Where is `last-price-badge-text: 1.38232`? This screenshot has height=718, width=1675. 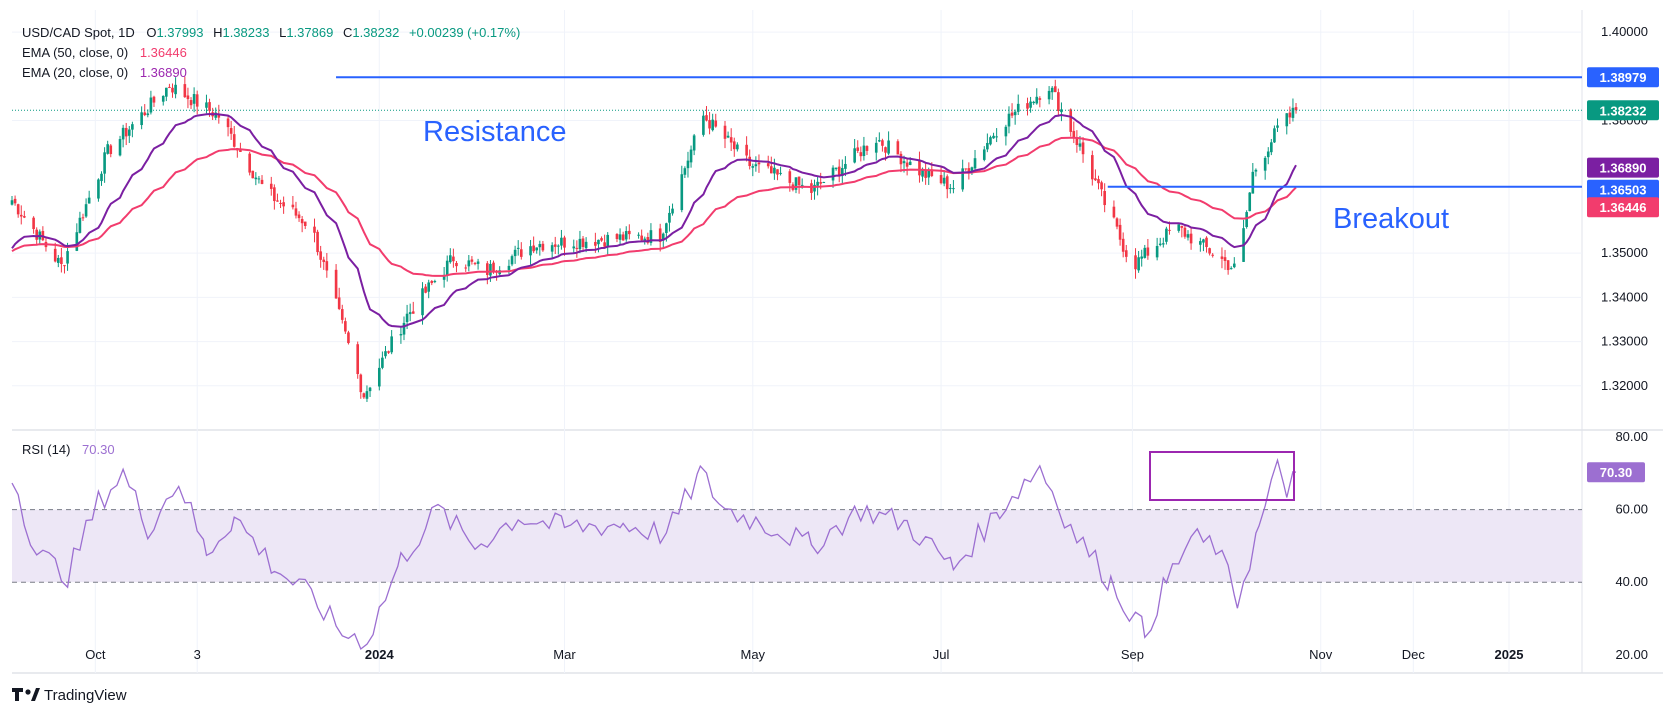
last-price-badge-text: 1.38232 is located at coordinates (1623, 110).